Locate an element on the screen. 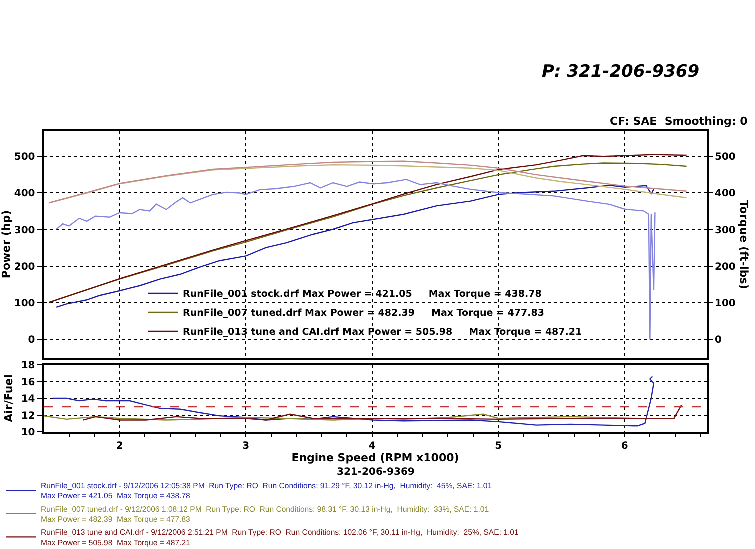 The image size is (755, 549). y-tick-label: 100 is located at coordinates (25, 304).